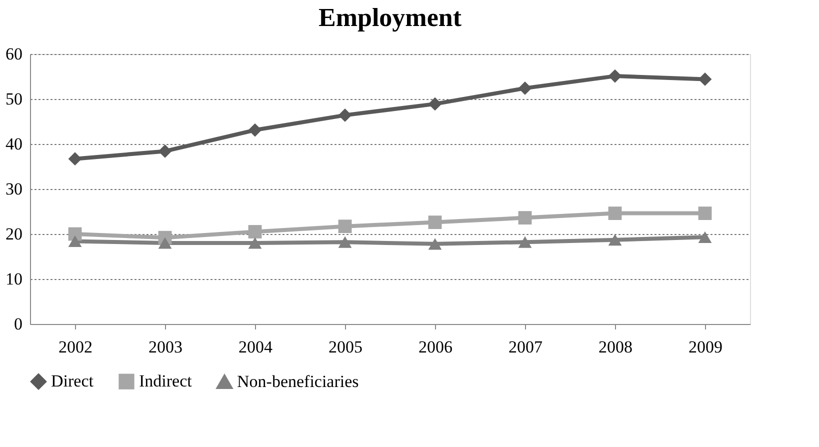  What do you see at coordinates (14, 99) in the screenshot?
I see `y-tick-label: 50` at bounding box center [14, 99].